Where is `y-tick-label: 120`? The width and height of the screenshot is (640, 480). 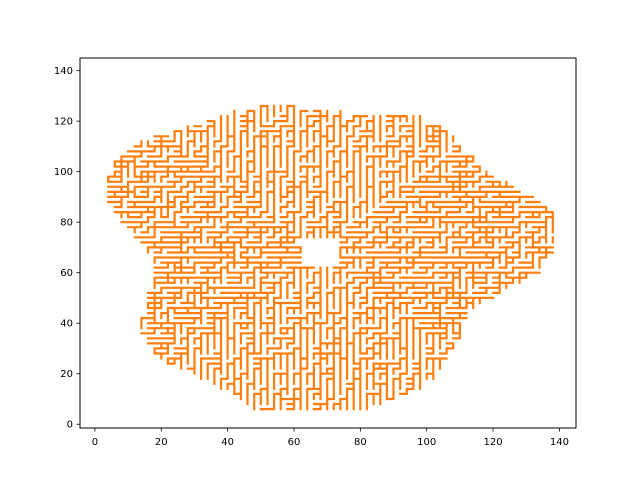 y-tick-label: 120 is located at coordinates (63, 122).